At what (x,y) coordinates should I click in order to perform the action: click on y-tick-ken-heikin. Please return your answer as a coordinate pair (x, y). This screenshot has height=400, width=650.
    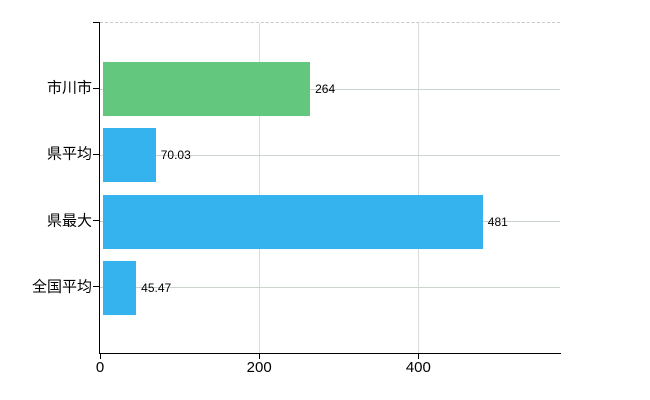
    Looking at the image, I should click on (96, 154).